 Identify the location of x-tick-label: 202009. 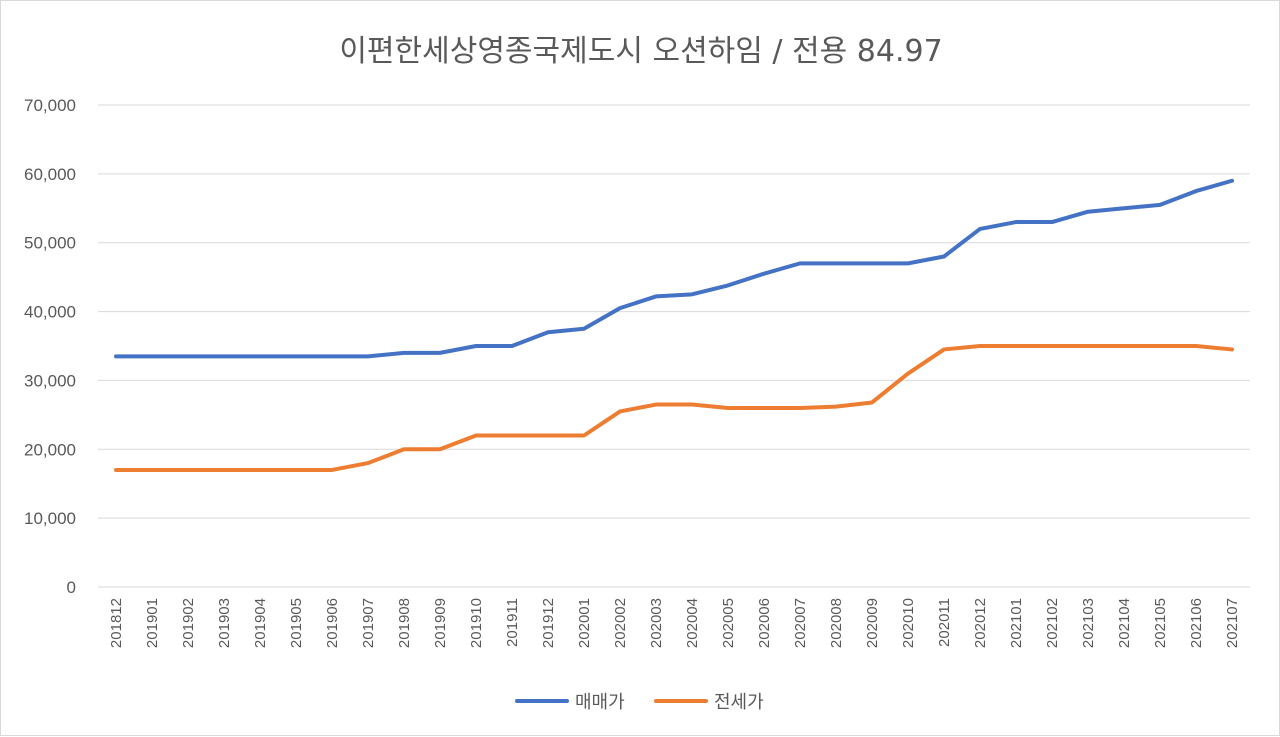
(872, 623).